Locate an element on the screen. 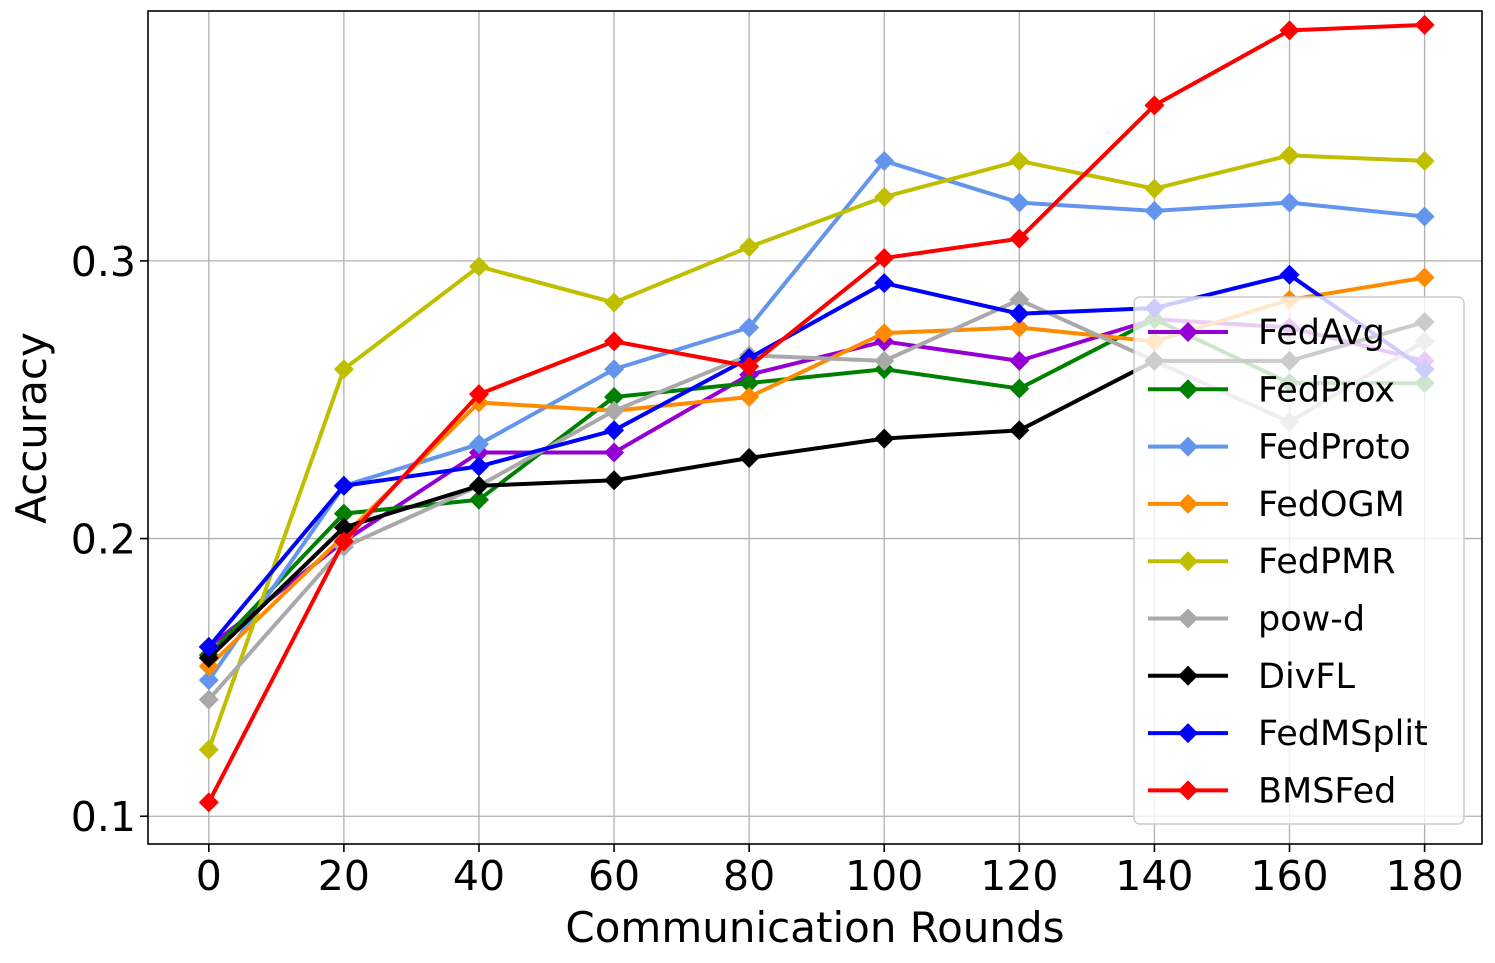  y-tick-label: 0.1 is located at coordinates (103, 817).